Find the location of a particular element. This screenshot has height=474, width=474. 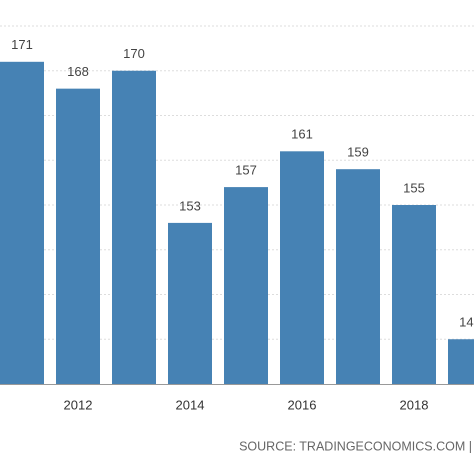

x-tick-label: 2014 is located at coordinates (190, 404).